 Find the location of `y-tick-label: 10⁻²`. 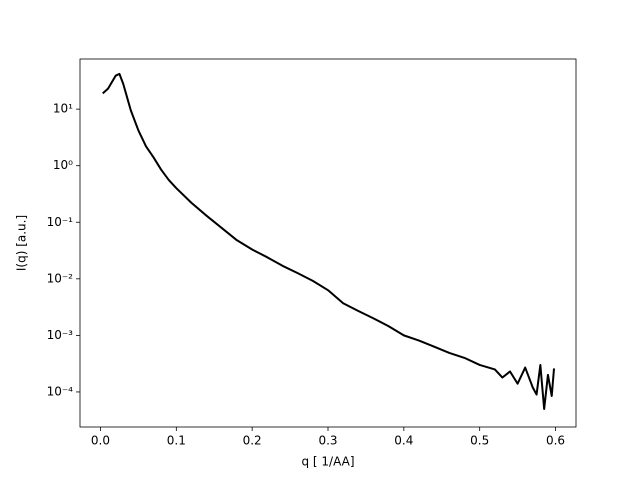

y-tick-label: 10⁻² is located at coordinates (60, 278).